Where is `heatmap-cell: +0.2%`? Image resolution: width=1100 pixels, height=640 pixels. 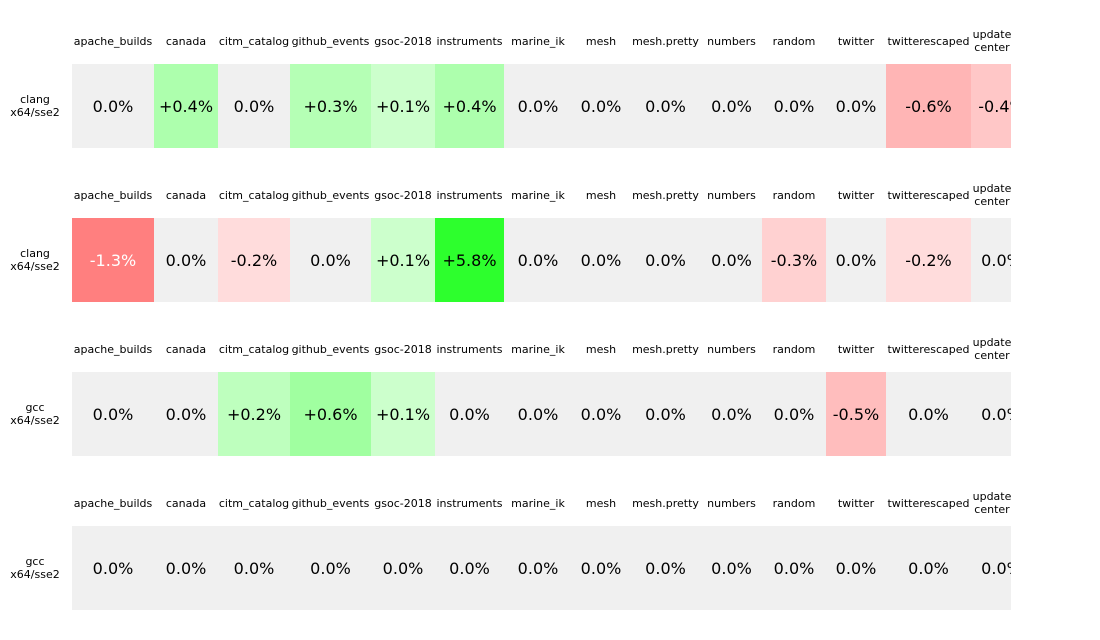 heatmap-cell: +0.2% is located at coordinates (254, 414).